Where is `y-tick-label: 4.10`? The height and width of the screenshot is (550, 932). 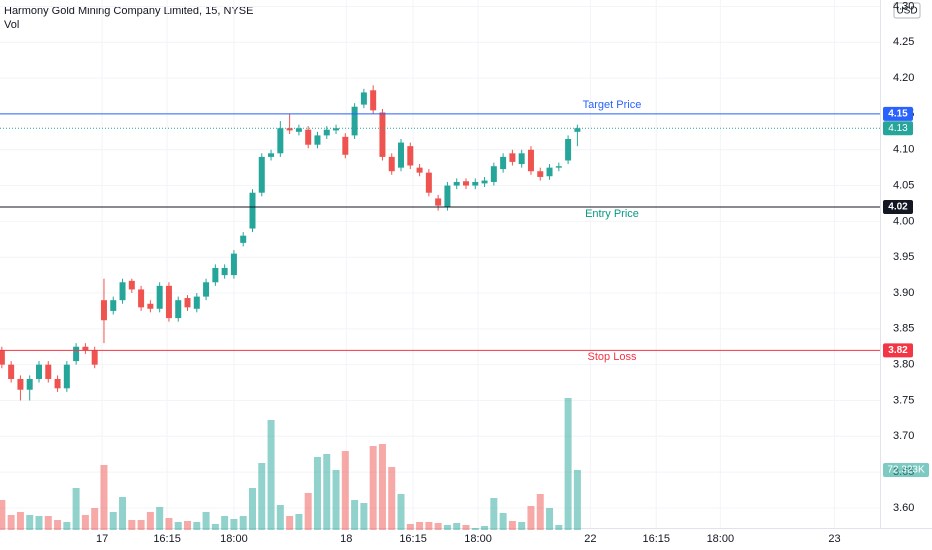
y-tick-label: 4.10 is located at coordinates (903, 150).